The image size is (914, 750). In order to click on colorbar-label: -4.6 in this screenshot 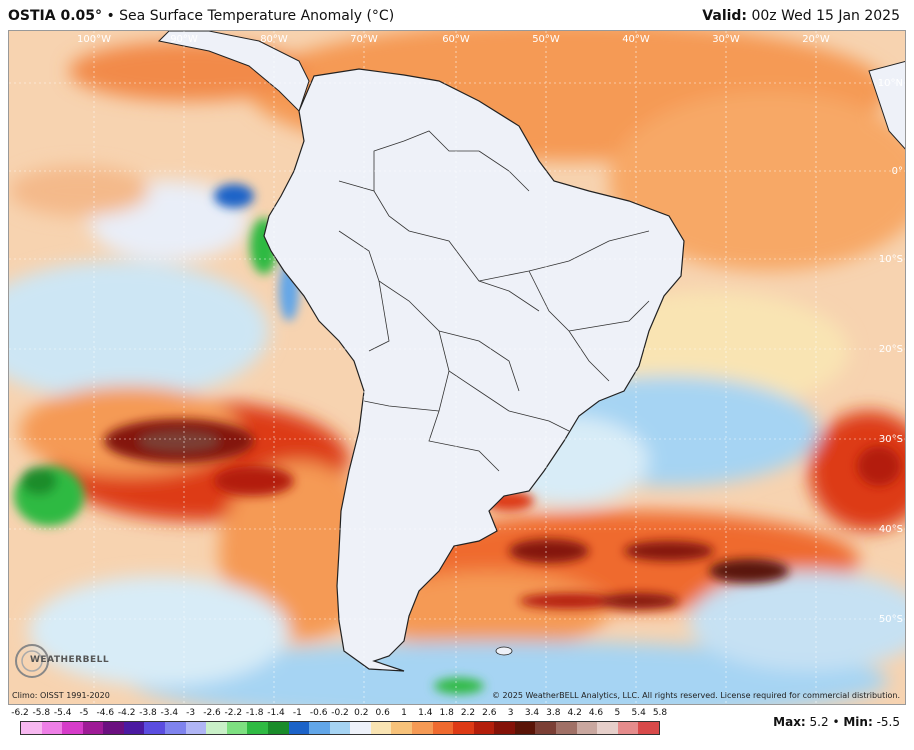, I will do `click(105, 713)`.